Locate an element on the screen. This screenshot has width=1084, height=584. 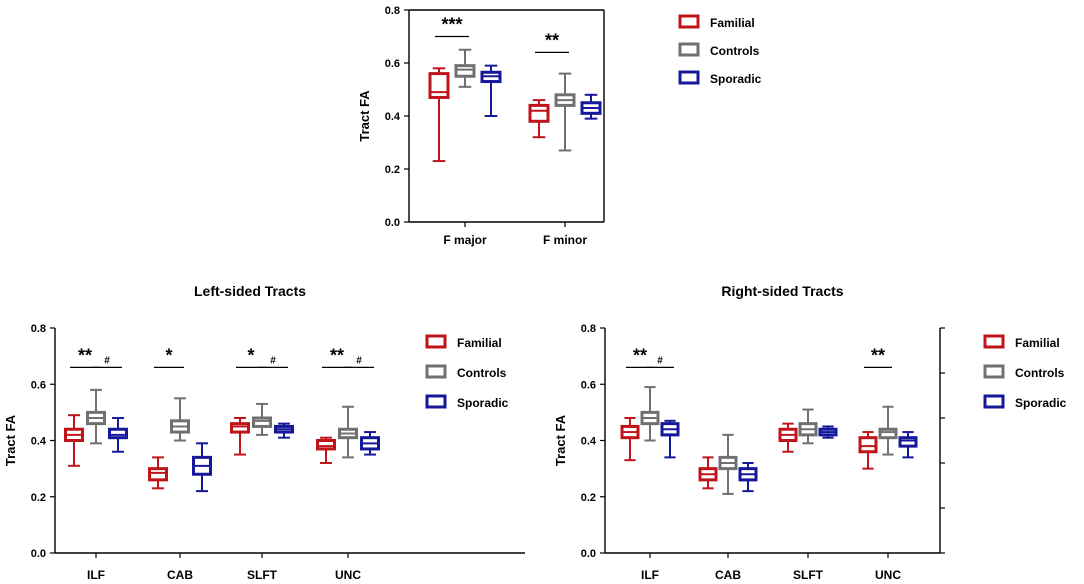
x-tick-label: F minor is located at coordinates (565, 240).